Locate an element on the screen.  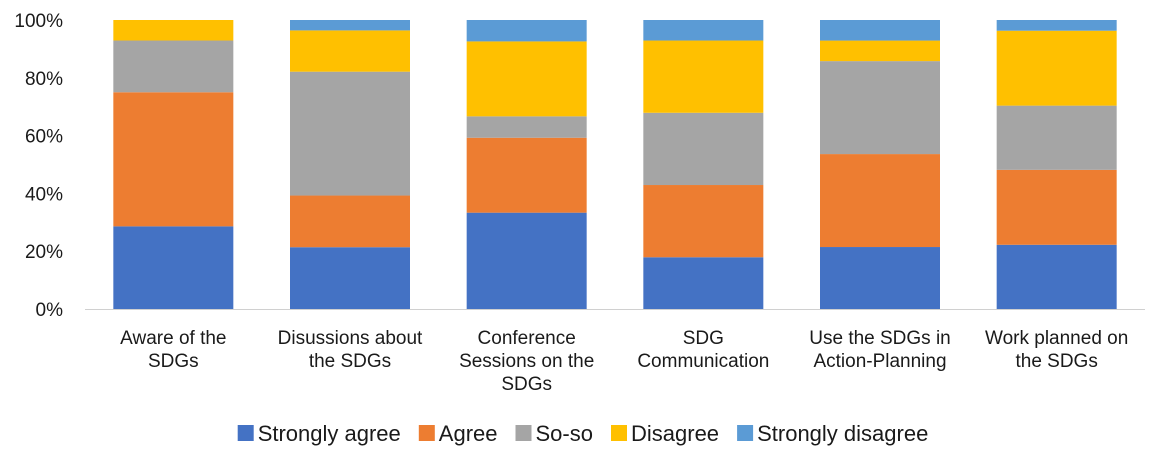
y-tick-label: 0% is located at coordinates (50, 310).